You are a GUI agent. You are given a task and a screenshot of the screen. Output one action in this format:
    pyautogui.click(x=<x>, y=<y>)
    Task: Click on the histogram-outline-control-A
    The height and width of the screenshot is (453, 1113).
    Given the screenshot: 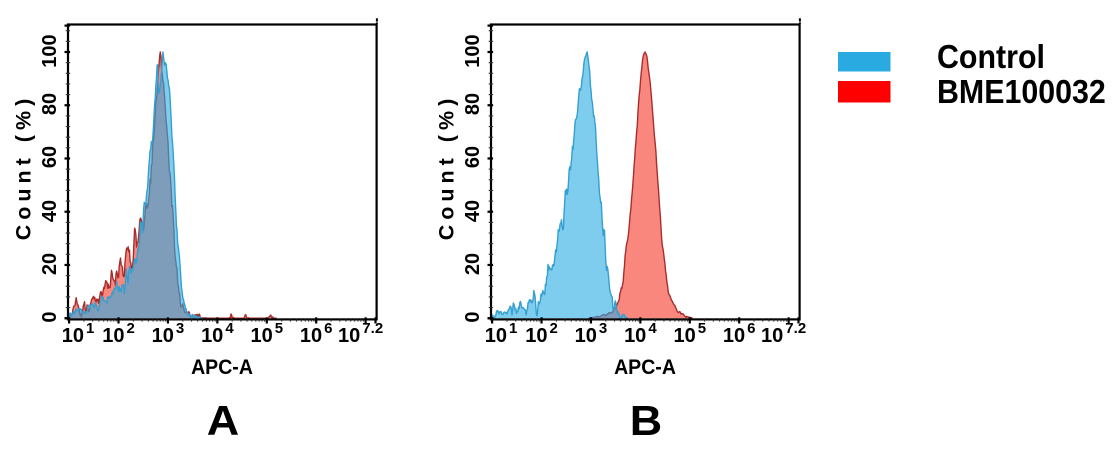 What is the action you would take?
    pyautogui.click(x=135, y=185)
    